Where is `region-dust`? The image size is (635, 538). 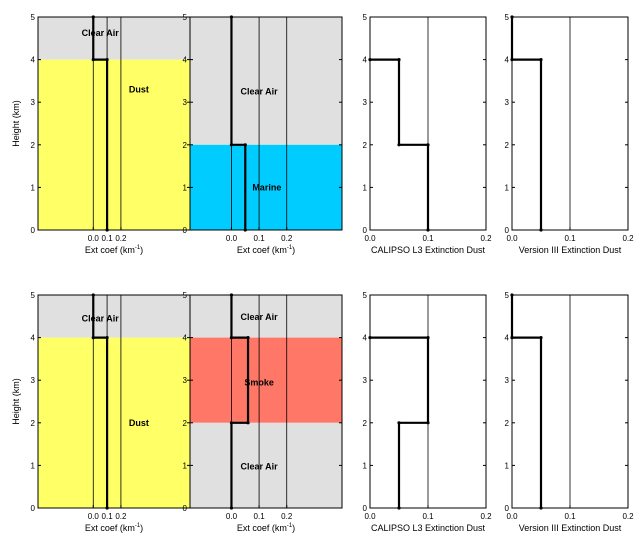 region-dust is located at coordinates (114, 422).